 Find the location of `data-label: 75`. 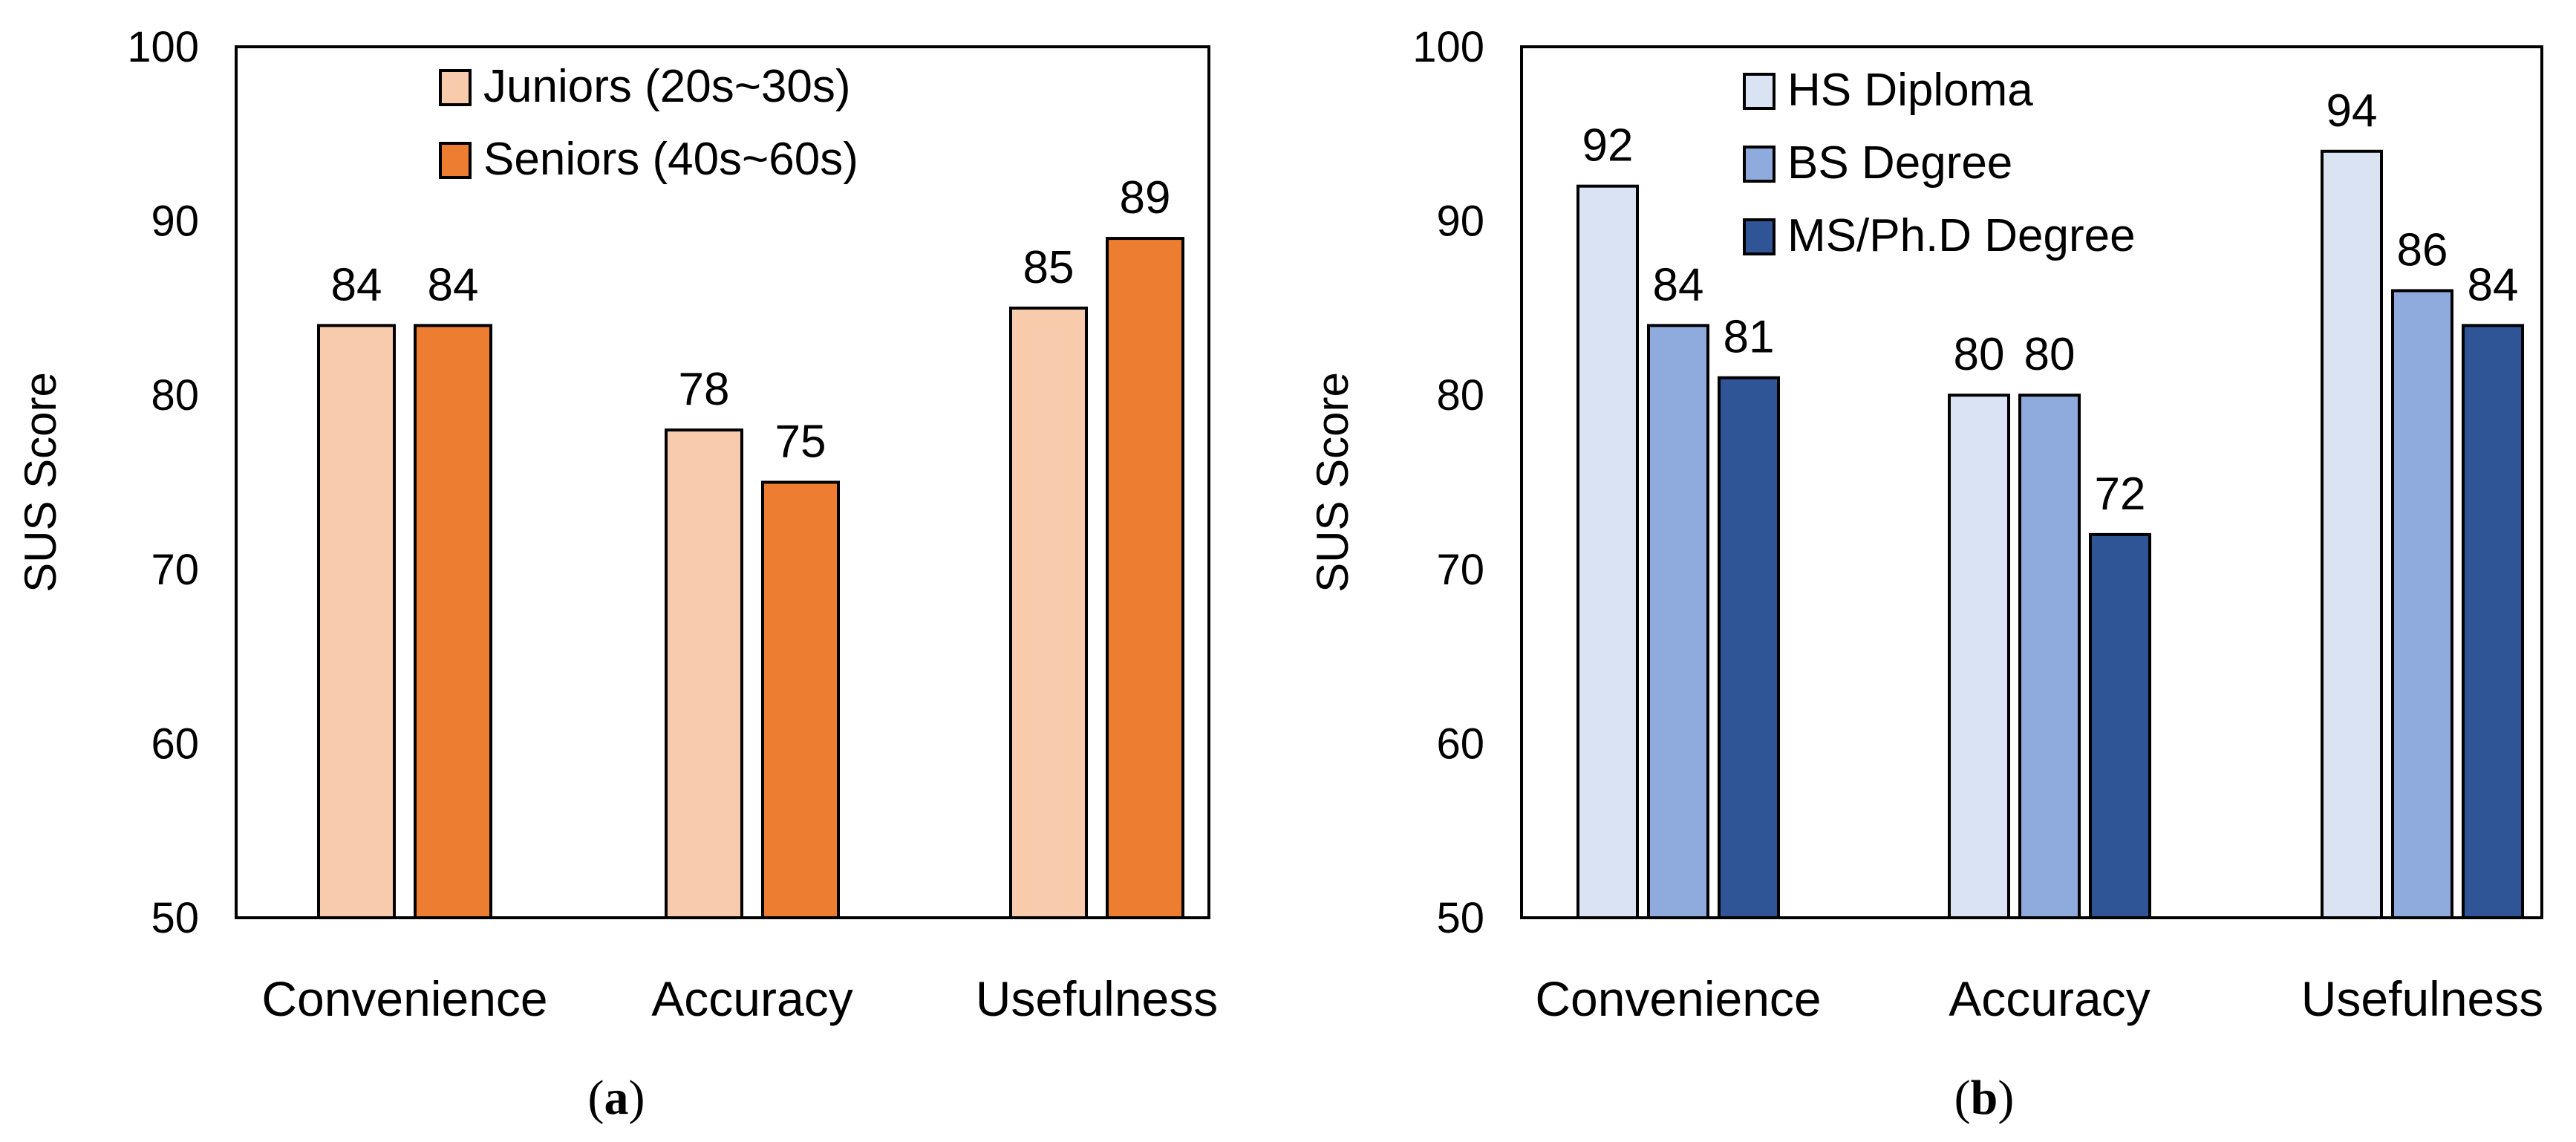

data-label: 75 is located at coordinates (800, 443).